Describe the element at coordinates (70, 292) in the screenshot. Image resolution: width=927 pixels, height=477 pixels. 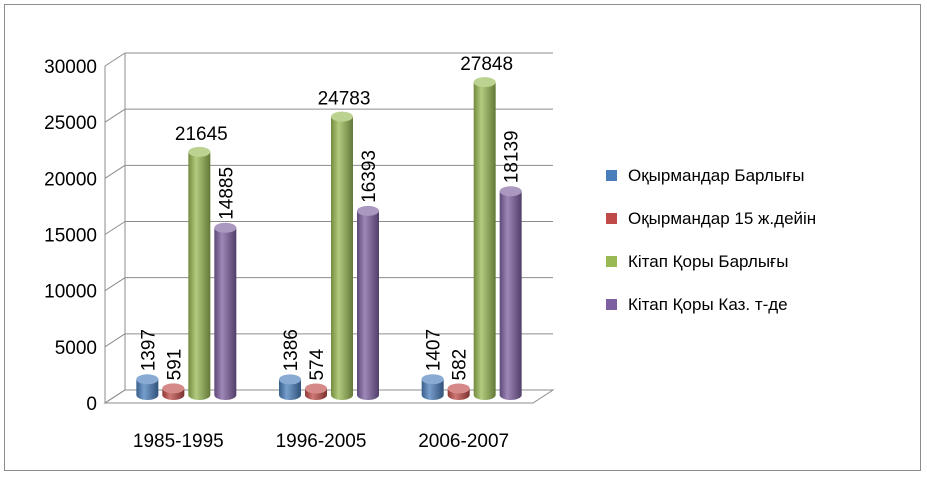
I see `y-tick-label: 10000` at that location.